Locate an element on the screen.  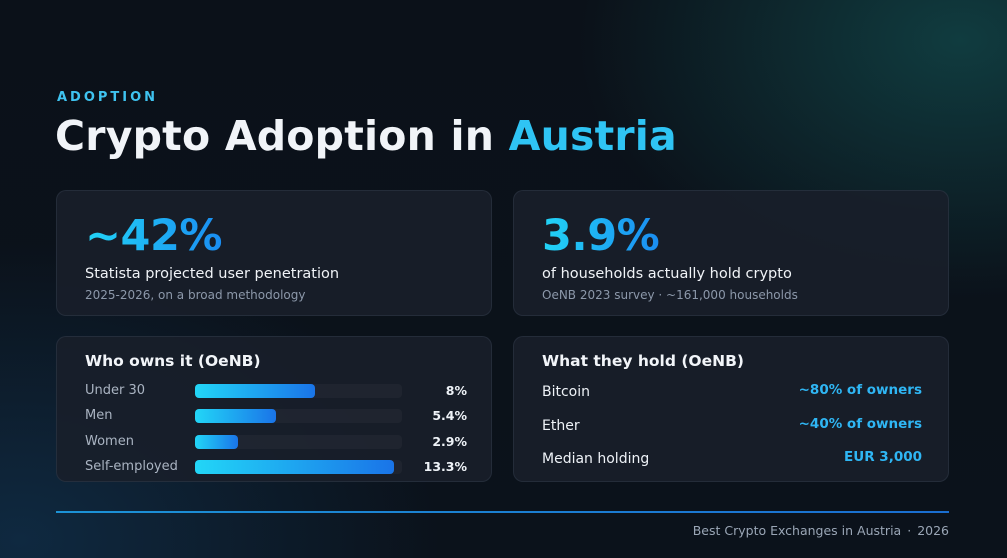
footer-divider is located at coordinates (502, 512).